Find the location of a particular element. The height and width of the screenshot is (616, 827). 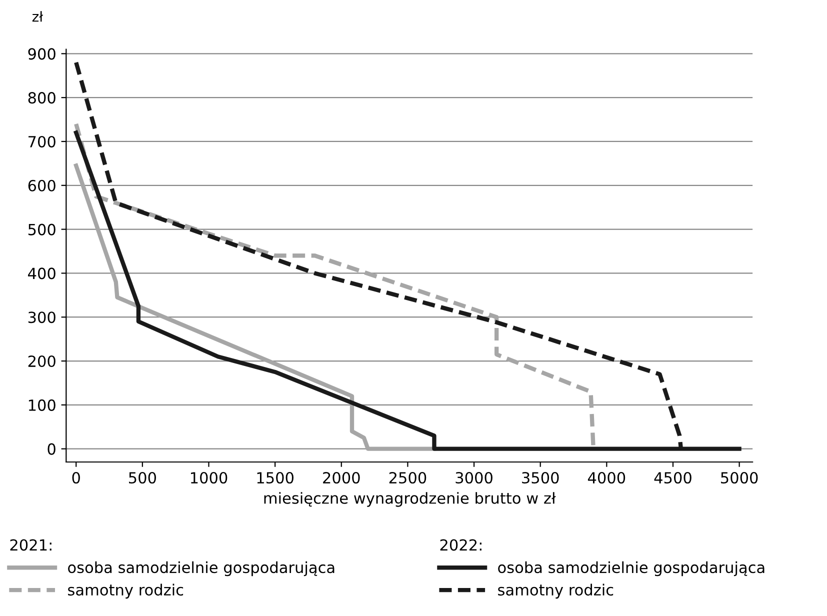

y-tick-label: 900 is located at coordinates (42, 54).